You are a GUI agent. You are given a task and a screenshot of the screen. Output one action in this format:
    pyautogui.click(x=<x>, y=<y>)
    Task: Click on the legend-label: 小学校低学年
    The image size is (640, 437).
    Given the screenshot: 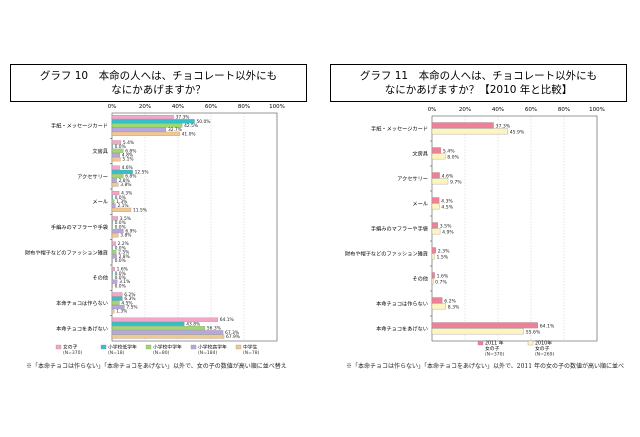 What is the action you would take?
    pyautogui.click(x=122, y=347)
    